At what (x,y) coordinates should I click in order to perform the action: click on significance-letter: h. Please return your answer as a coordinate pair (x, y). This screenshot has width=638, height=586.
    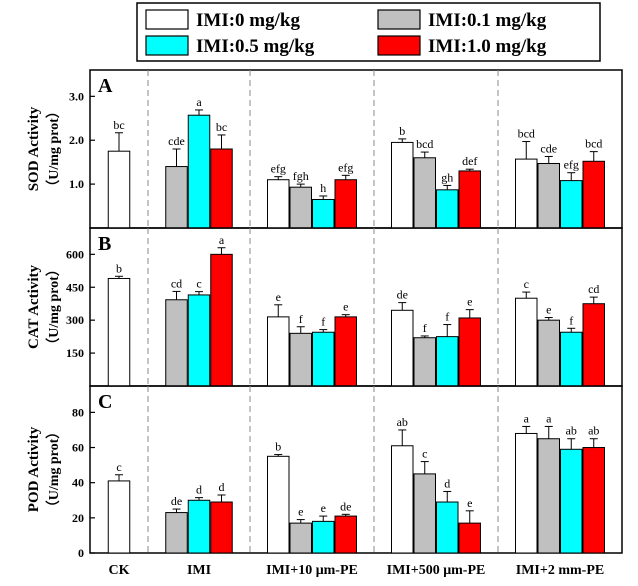
    Looking at the image, I should click on (323, 188).